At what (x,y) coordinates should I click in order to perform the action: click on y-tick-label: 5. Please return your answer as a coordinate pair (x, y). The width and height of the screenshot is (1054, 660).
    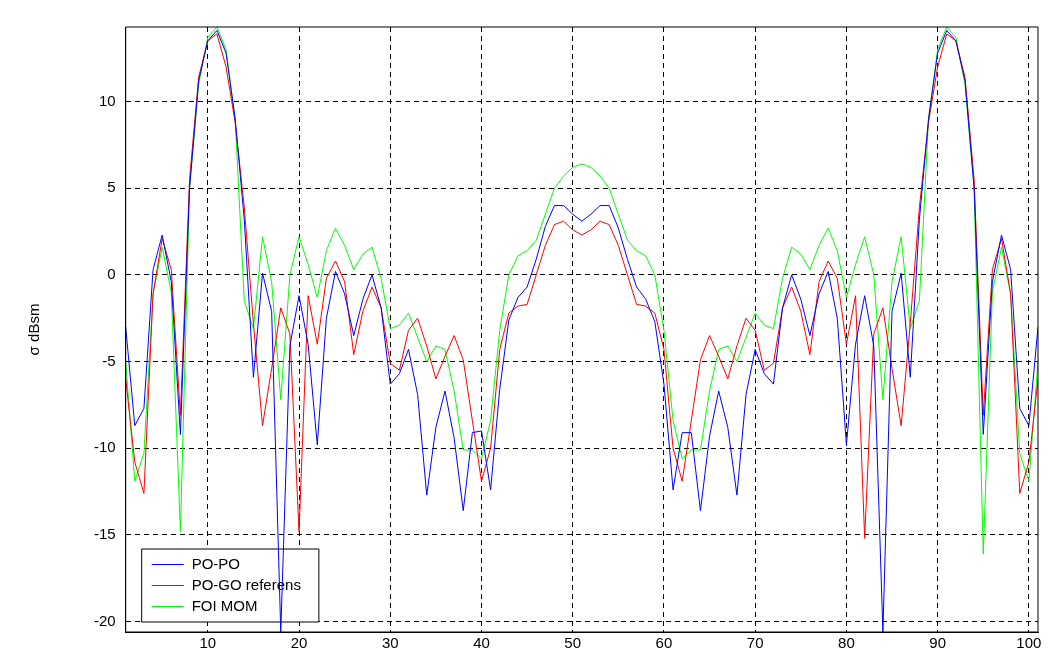
    Looking at the image, I should click on (111, 187).